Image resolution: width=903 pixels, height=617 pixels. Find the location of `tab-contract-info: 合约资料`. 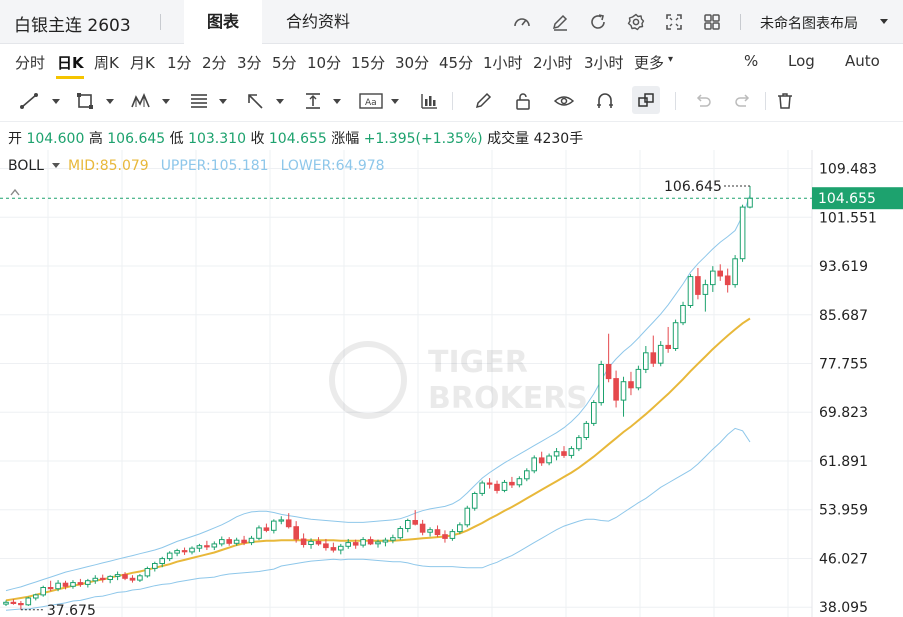

tab-contract-info: 合约资料 is located at coordinates (317, 21).